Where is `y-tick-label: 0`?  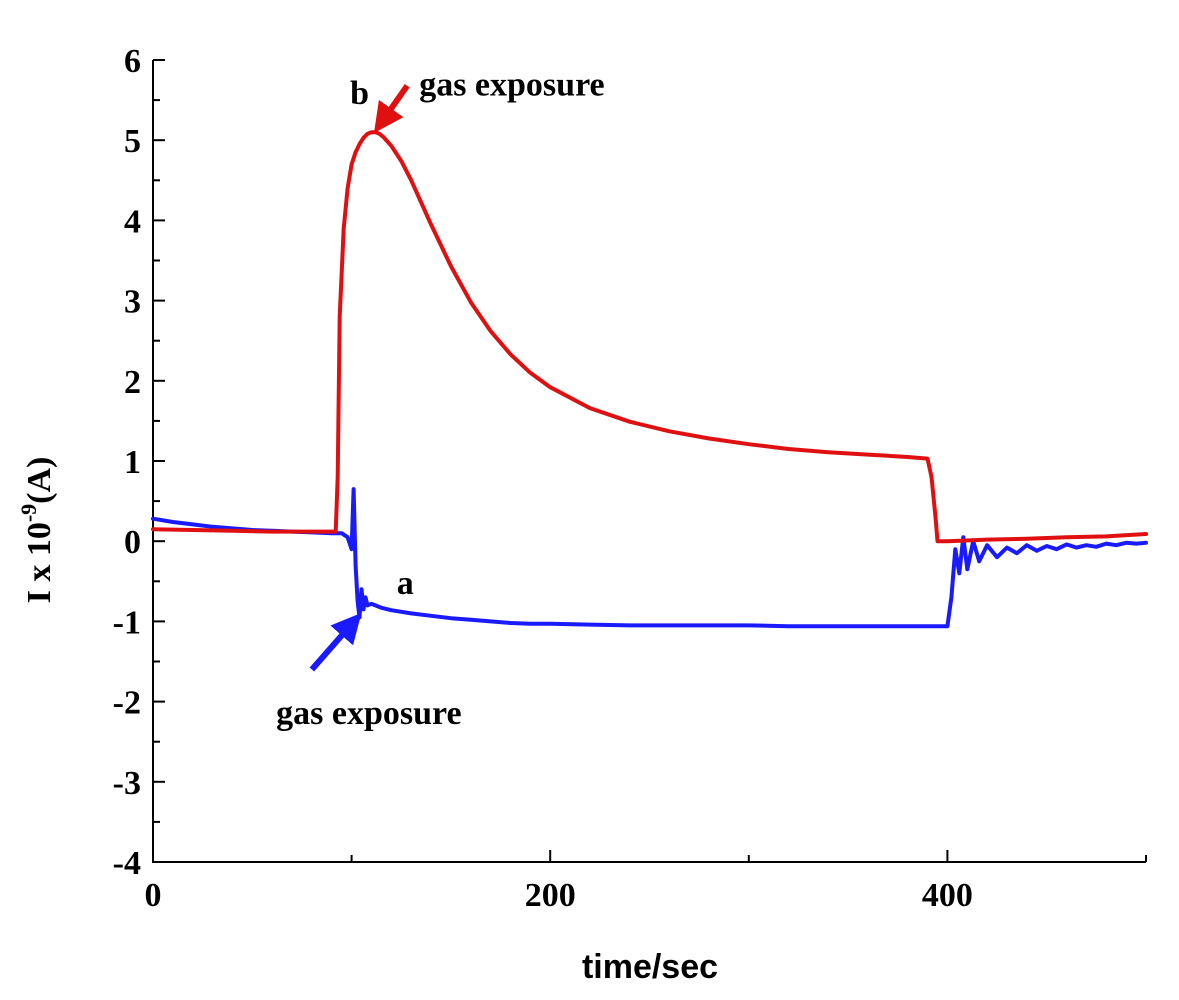 y-tick-label: 0 is located at coordinates (132, 542).